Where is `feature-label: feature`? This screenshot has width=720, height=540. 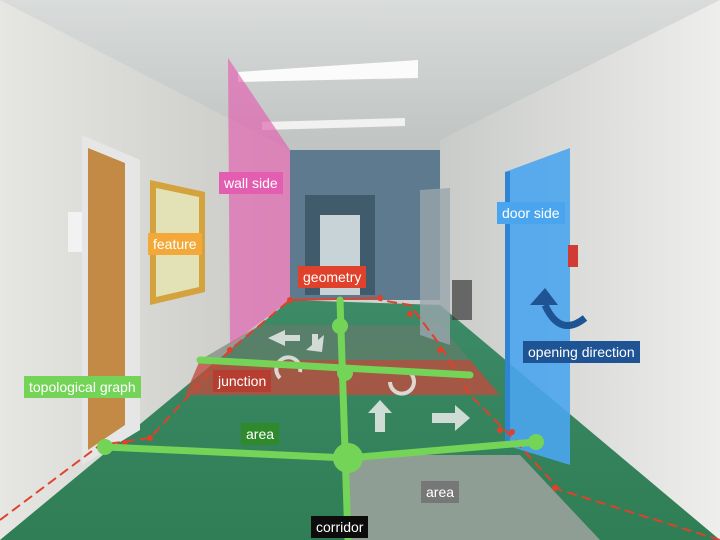 feature-label: feature is located at coordinates (175, 244).